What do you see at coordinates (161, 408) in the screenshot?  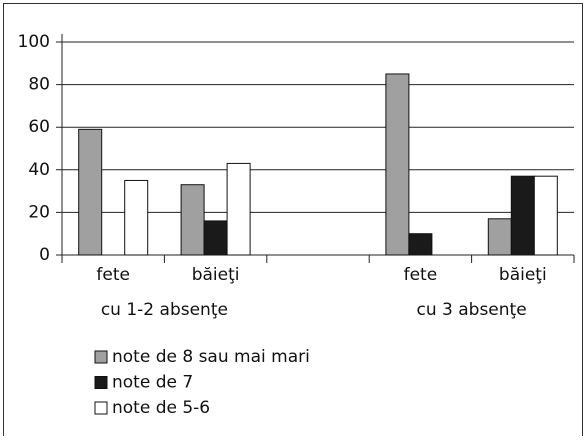 I see `legend-label: note de 5-6` at bounding box center [161, 408].